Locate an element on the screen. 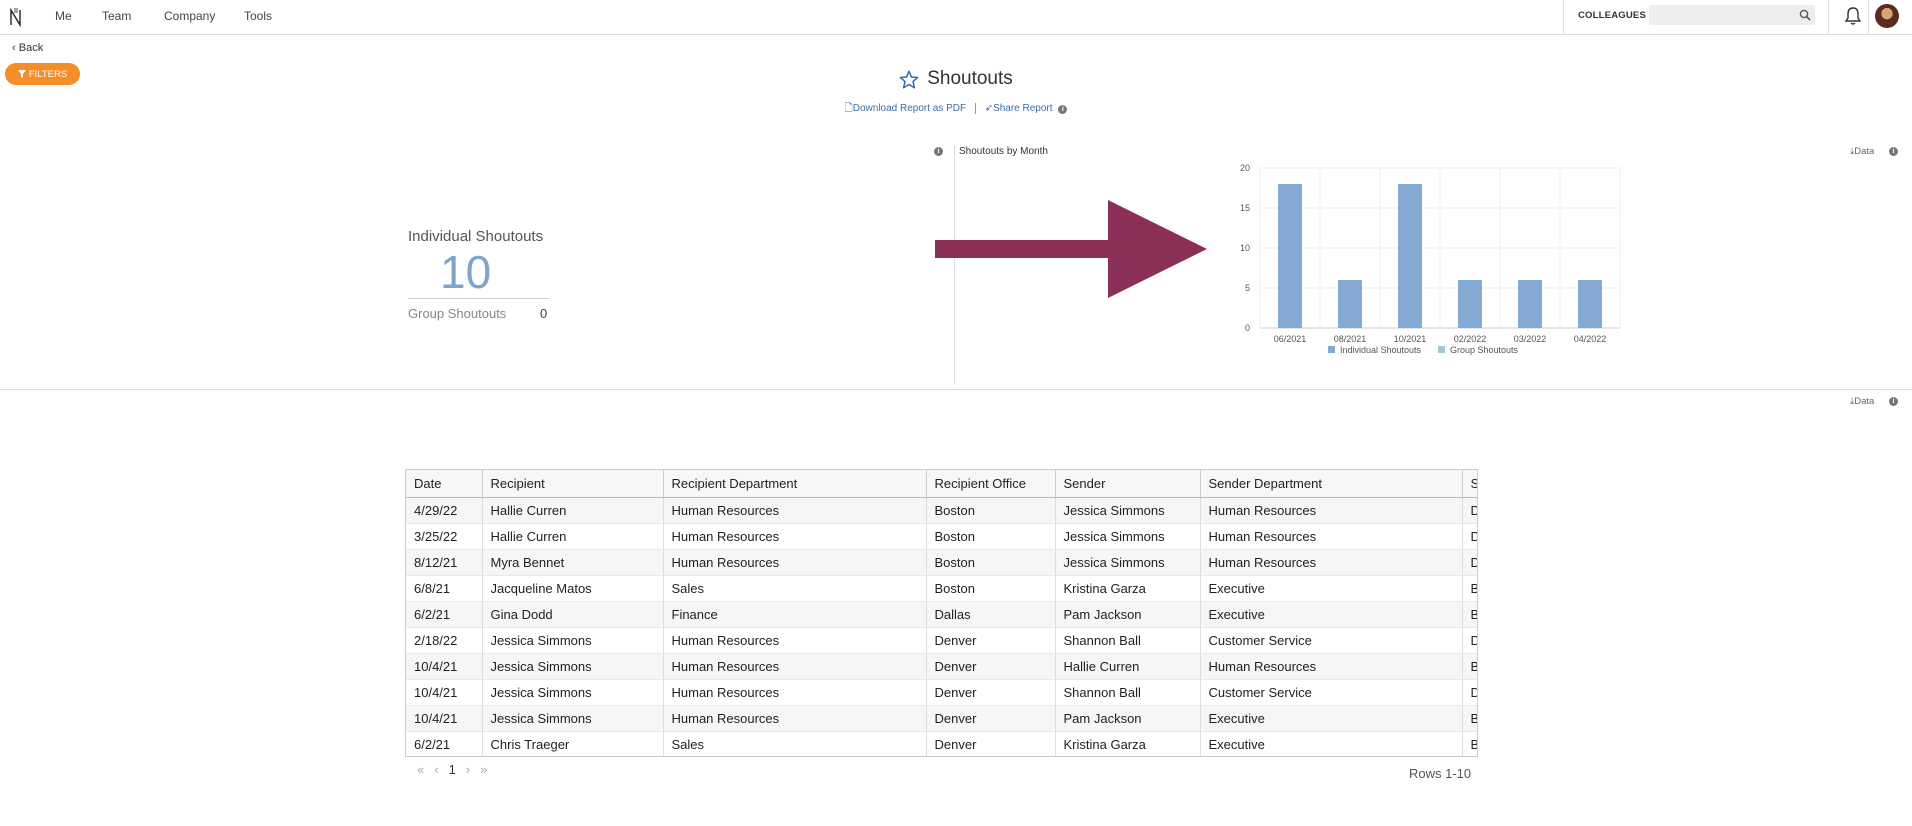  table-cell: Hallie Curren is located at coordinates (573, 536).